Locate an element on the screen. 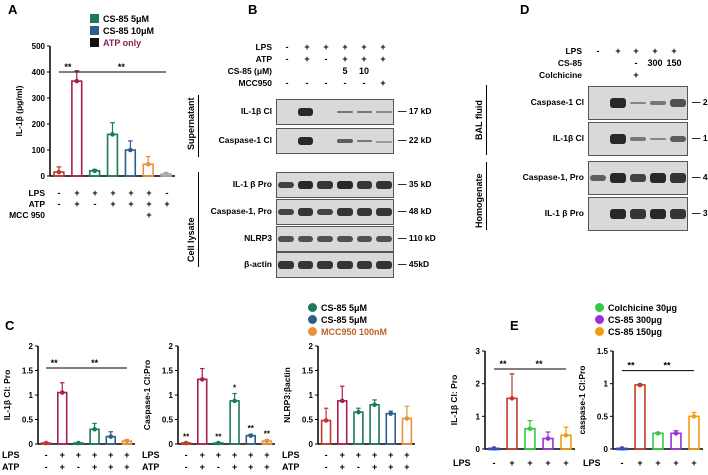 This screenshot has height=475, width=708. y-axis-label: caspase-1 Cl:Pro is located at coordinates (582, 400).